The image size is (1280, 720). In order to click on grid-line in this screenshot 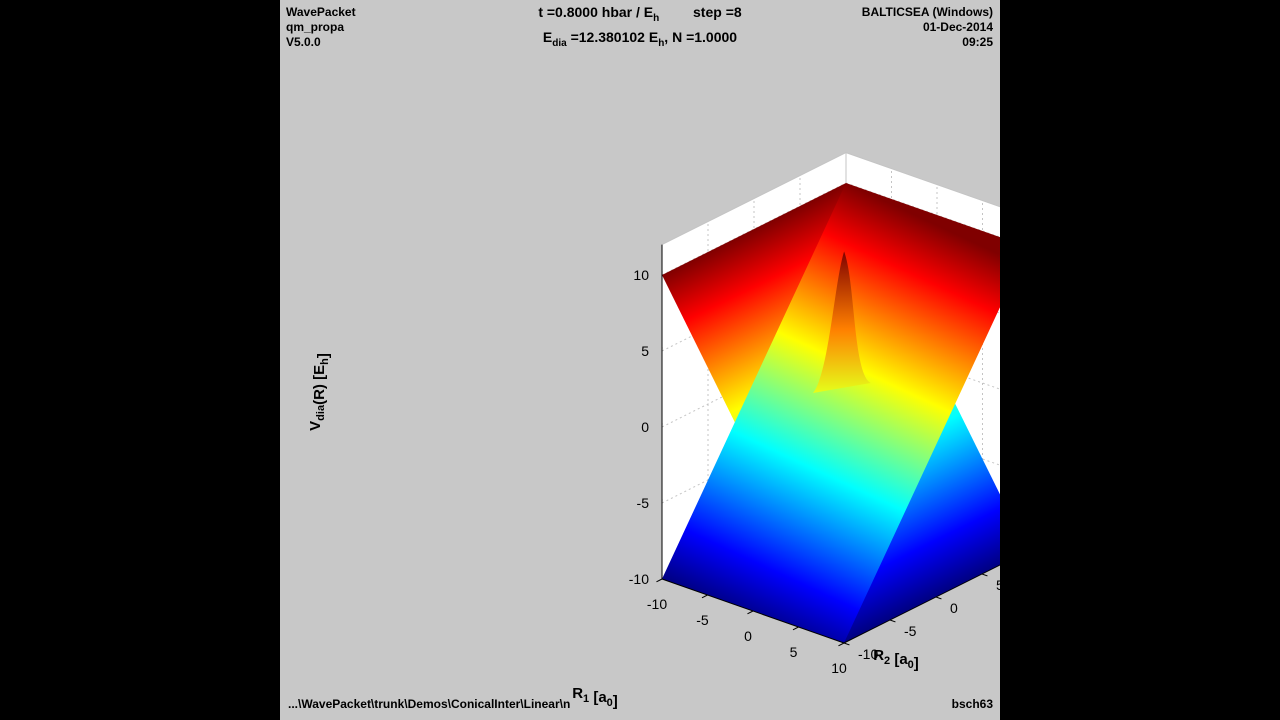, I will do `click(754, 229)`.